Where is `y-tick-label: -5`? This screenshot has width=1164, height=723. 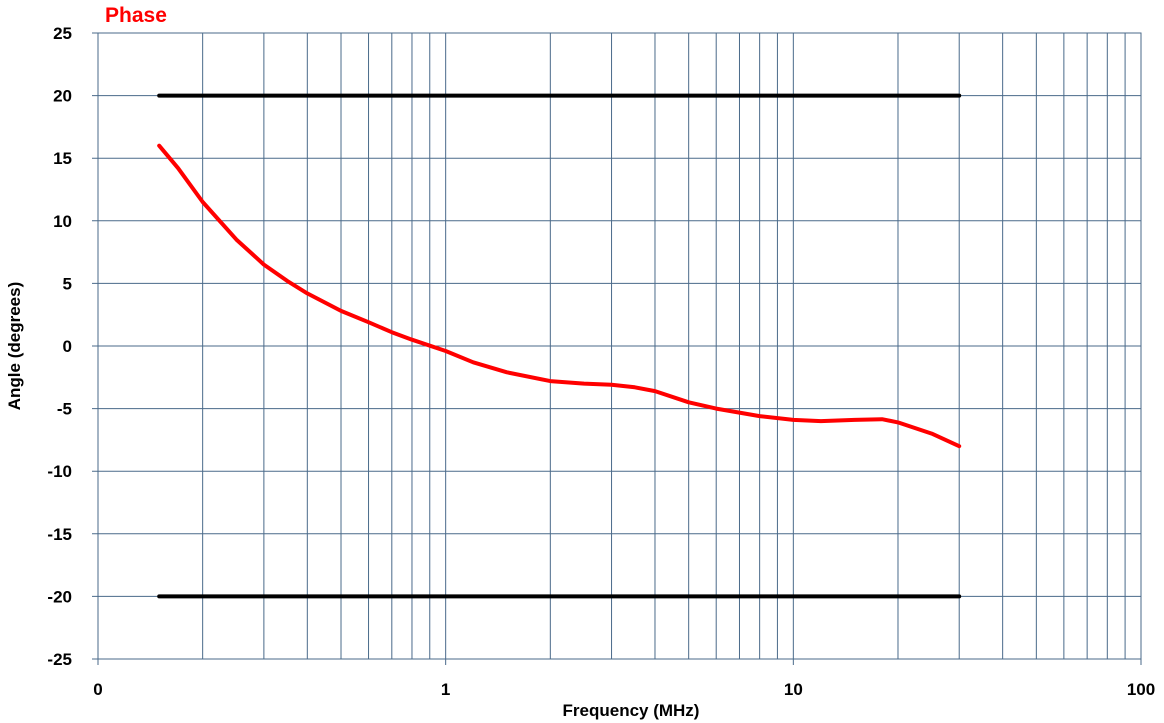 y-tick-label: -5 is located at coordinates (64, 409).